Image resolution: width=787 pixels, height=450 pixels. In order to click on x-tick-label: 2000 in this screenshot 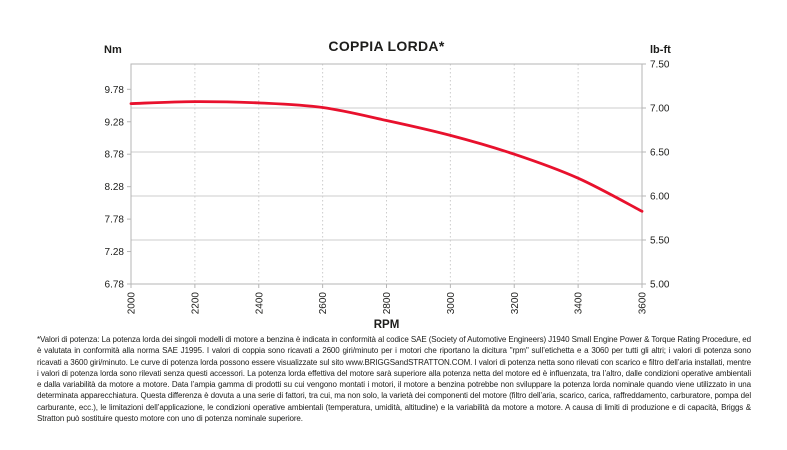, I will do `click(132, 303)`.